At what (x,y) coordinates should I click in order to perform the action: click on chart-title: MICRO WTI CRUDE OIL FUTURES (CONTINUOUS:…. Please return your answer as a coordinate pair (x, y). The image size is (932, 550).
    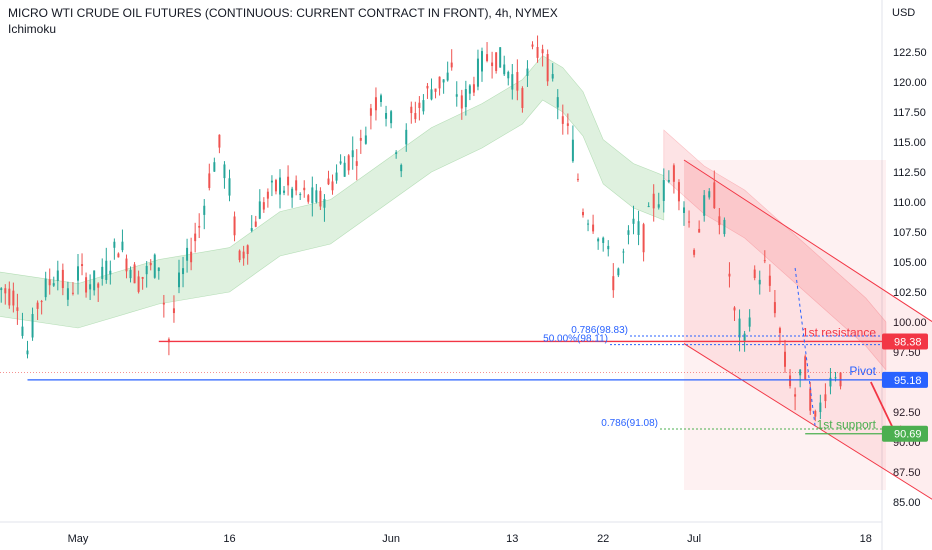
    Looking at the image, I should click on (283, 13).